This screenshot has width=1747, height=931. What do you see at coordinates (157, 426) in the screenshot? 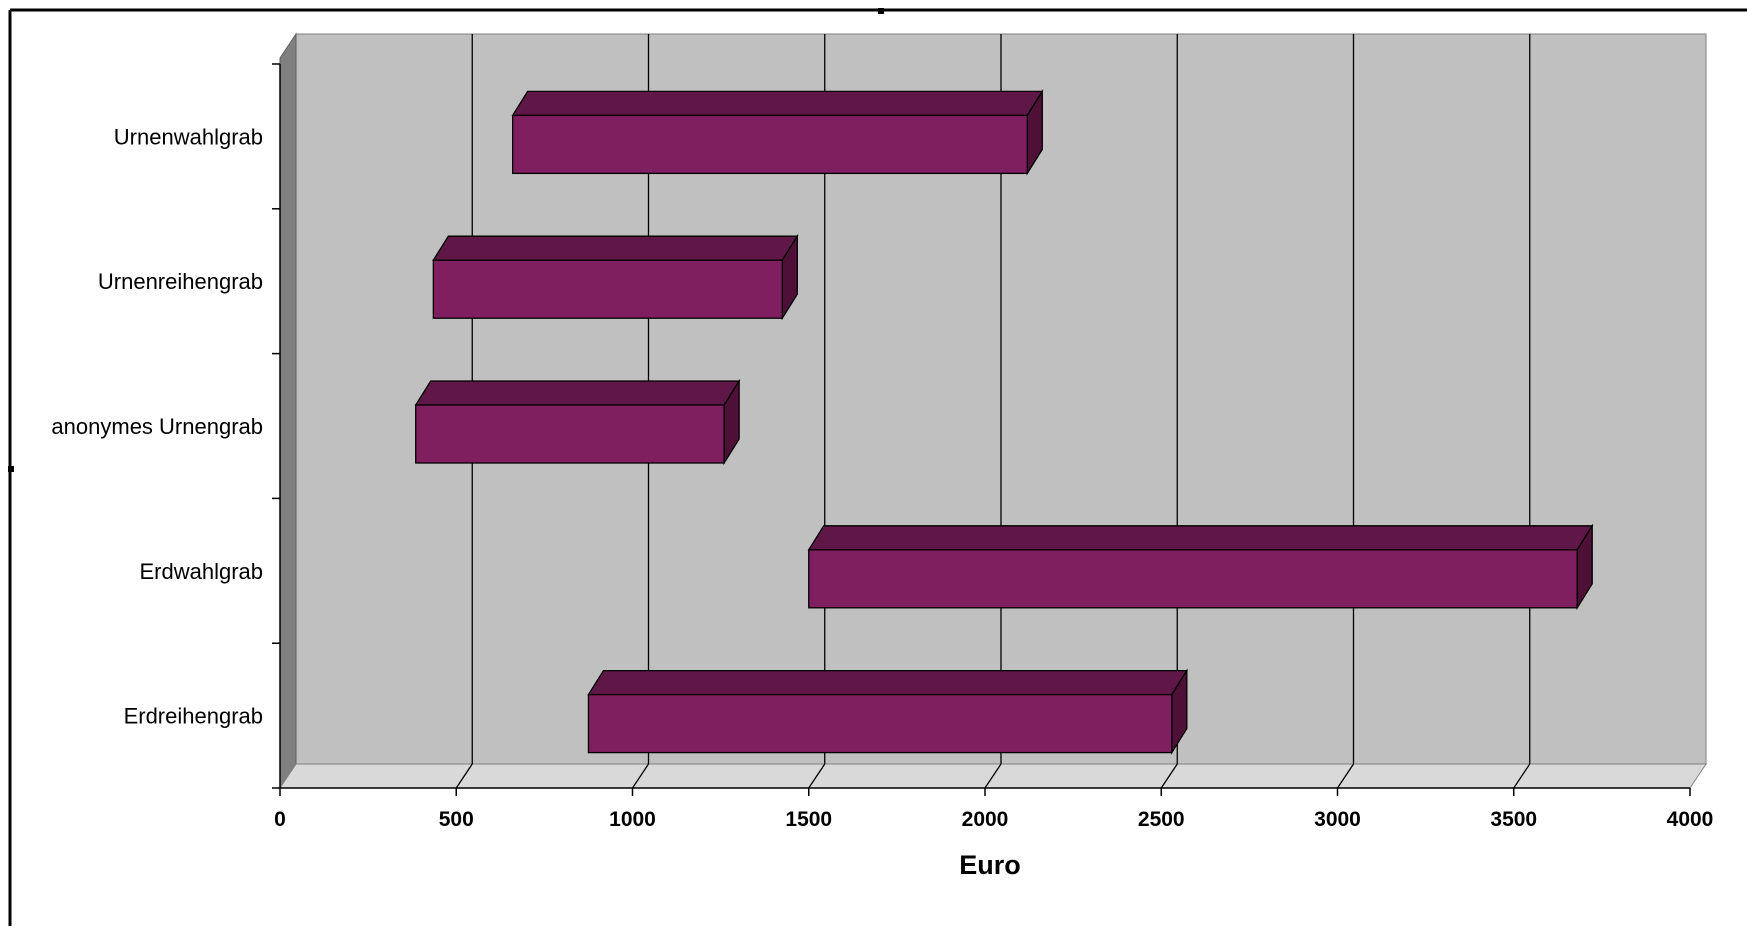
I see `category-label: anonymes Urnengrab` at bounding box center [157, 426].